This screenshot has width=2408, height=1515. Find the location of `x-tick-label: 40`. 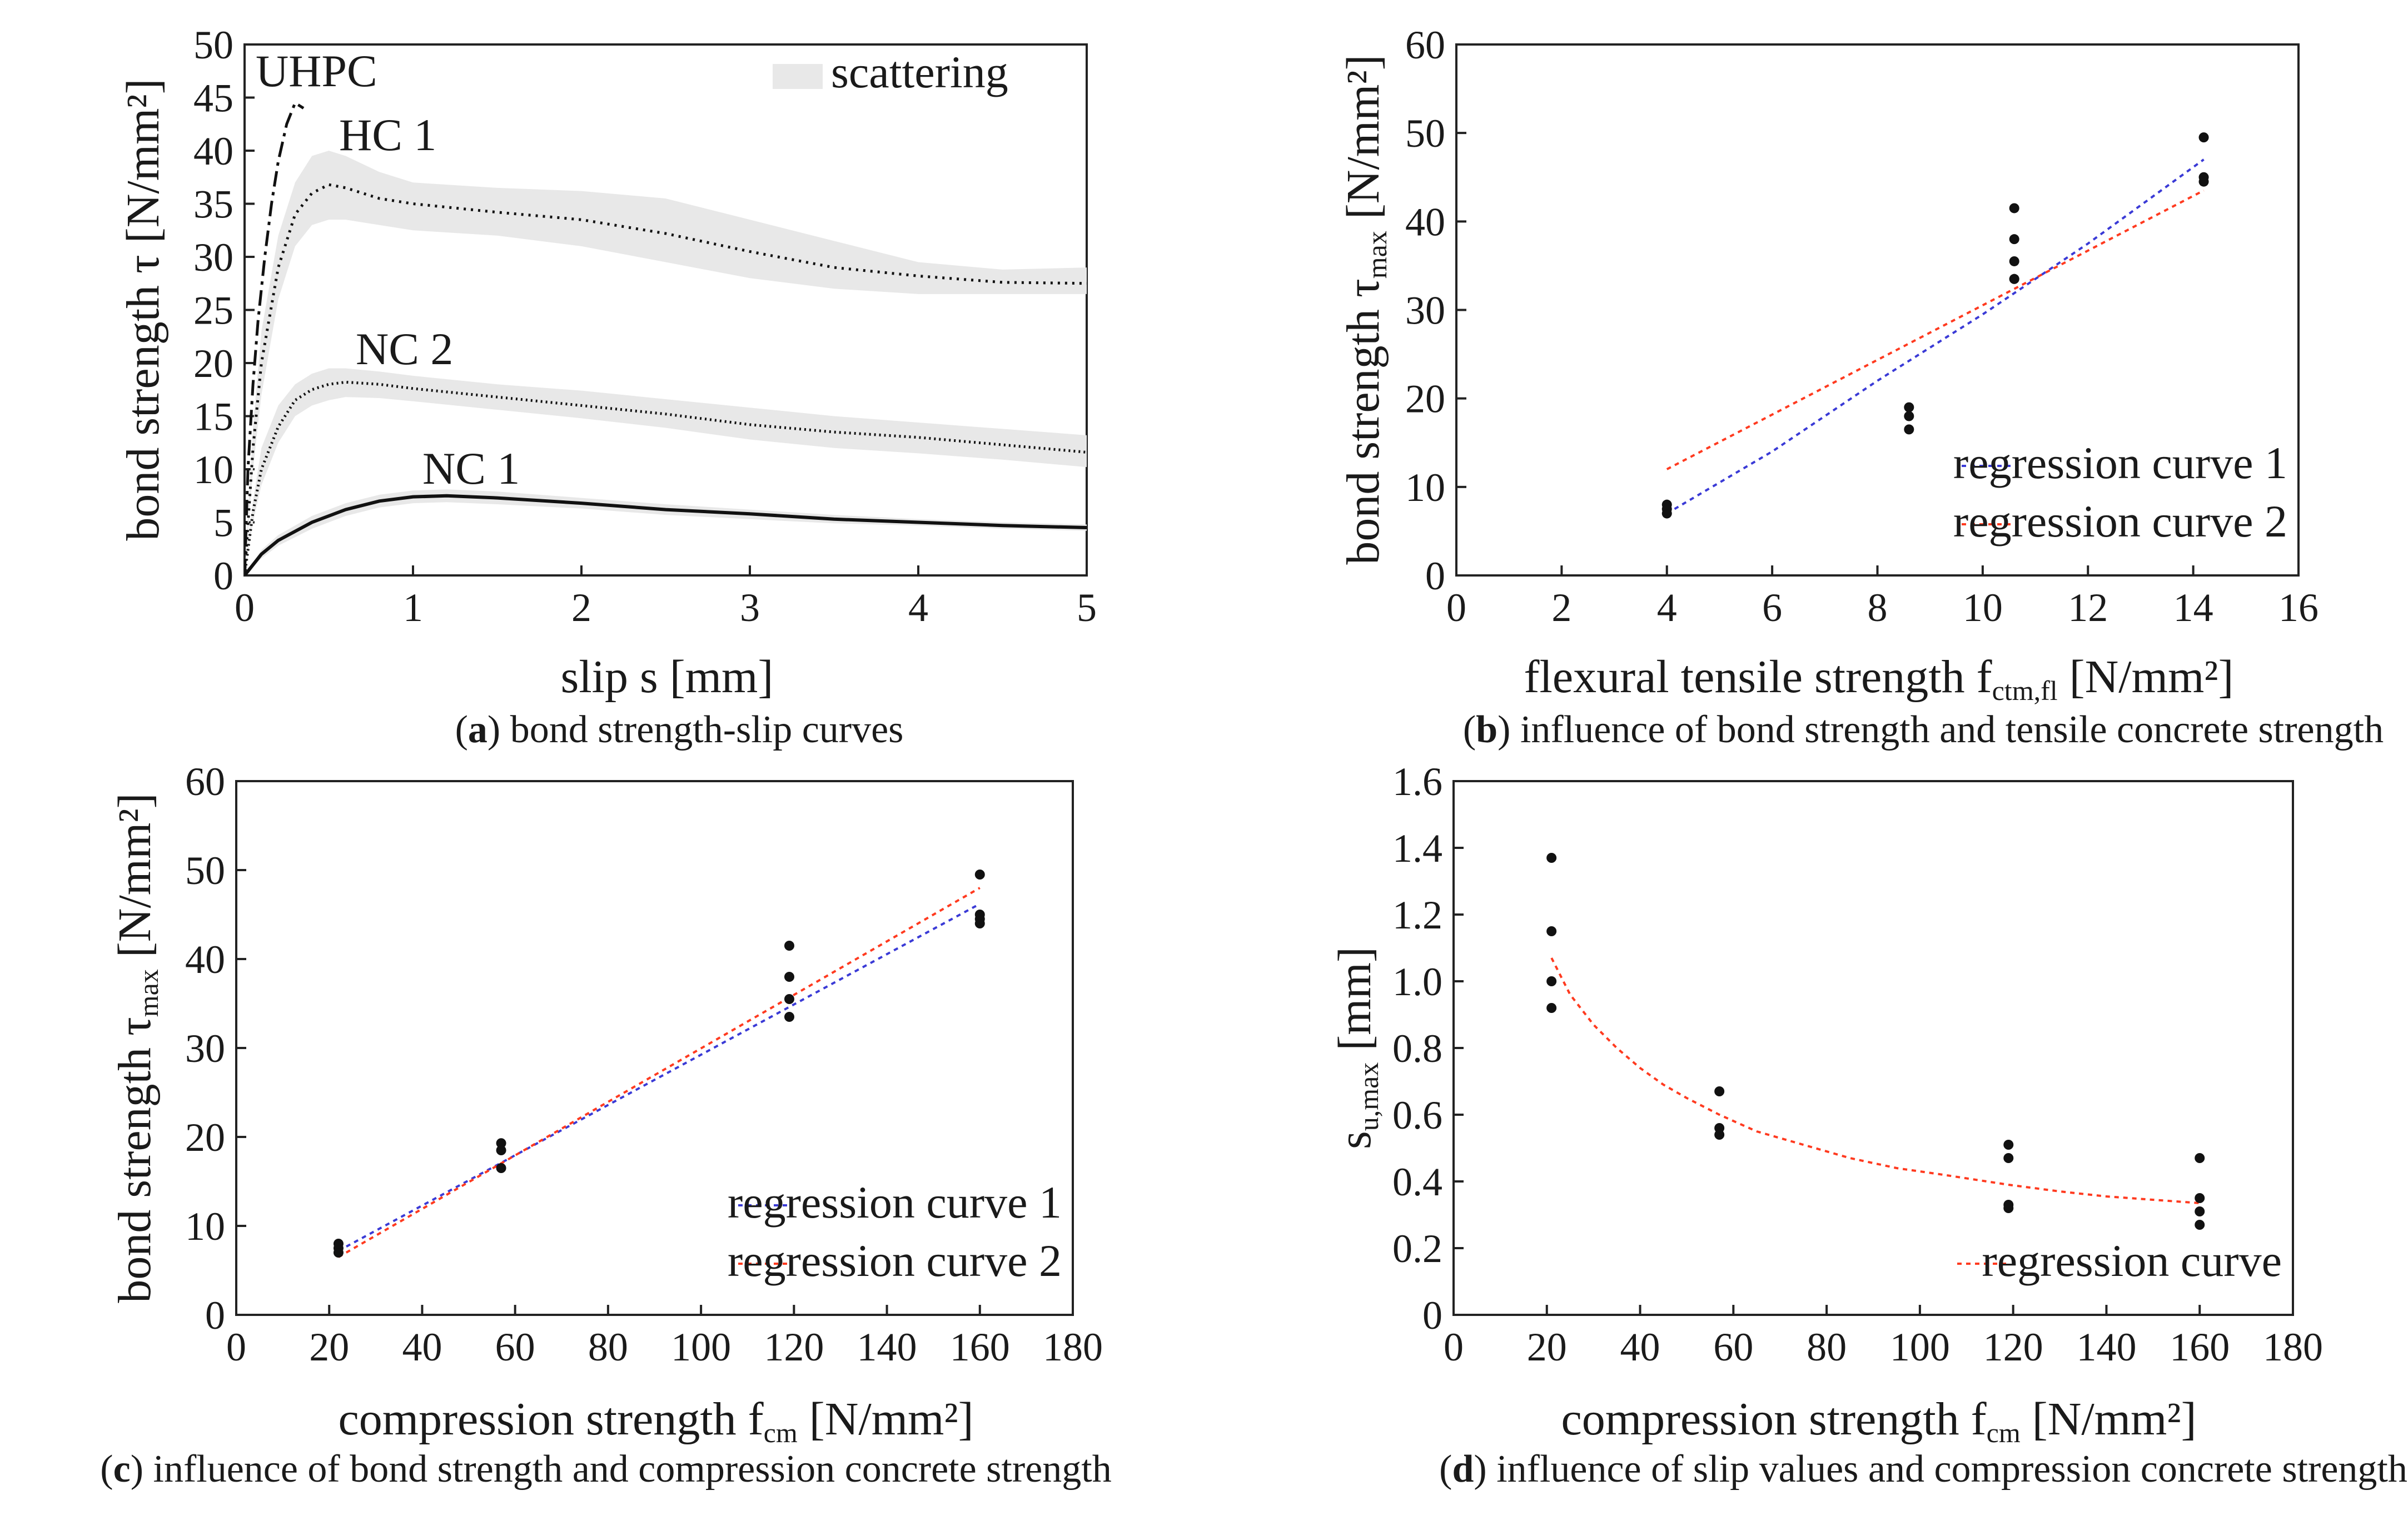

x-tick-label: 40 is located at coordinates (1640, 1347).